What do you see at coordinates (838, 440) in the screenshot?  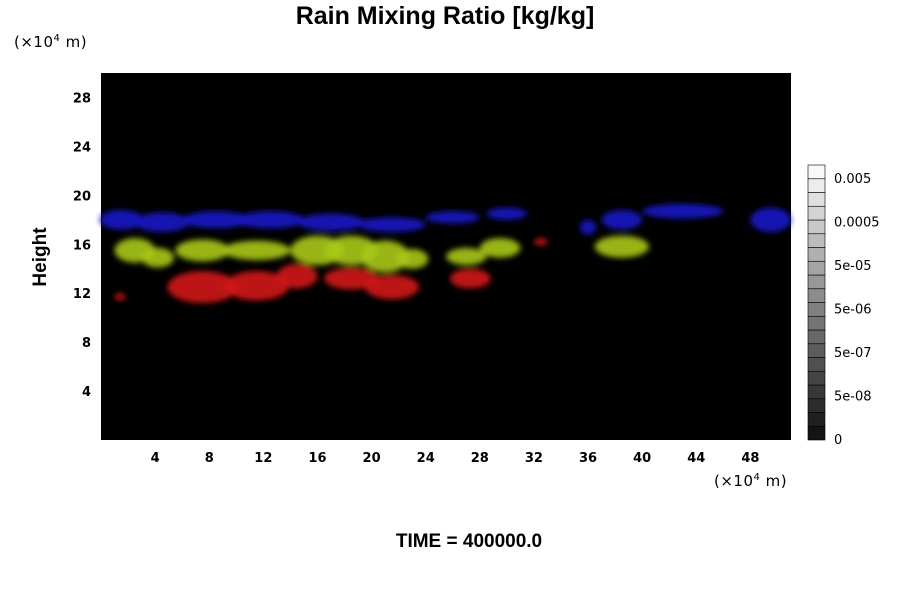 I see `colorbar-label: 0` at bounding box center [838, 440].